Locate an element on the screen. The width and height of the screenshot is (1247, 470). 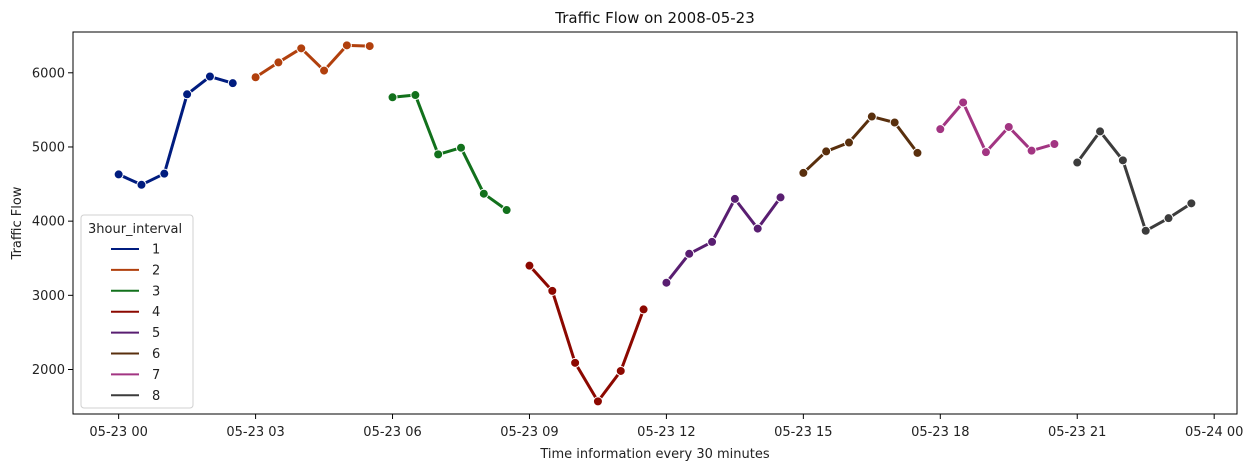
legend-label: 4 is located at coordinates (156, 312).